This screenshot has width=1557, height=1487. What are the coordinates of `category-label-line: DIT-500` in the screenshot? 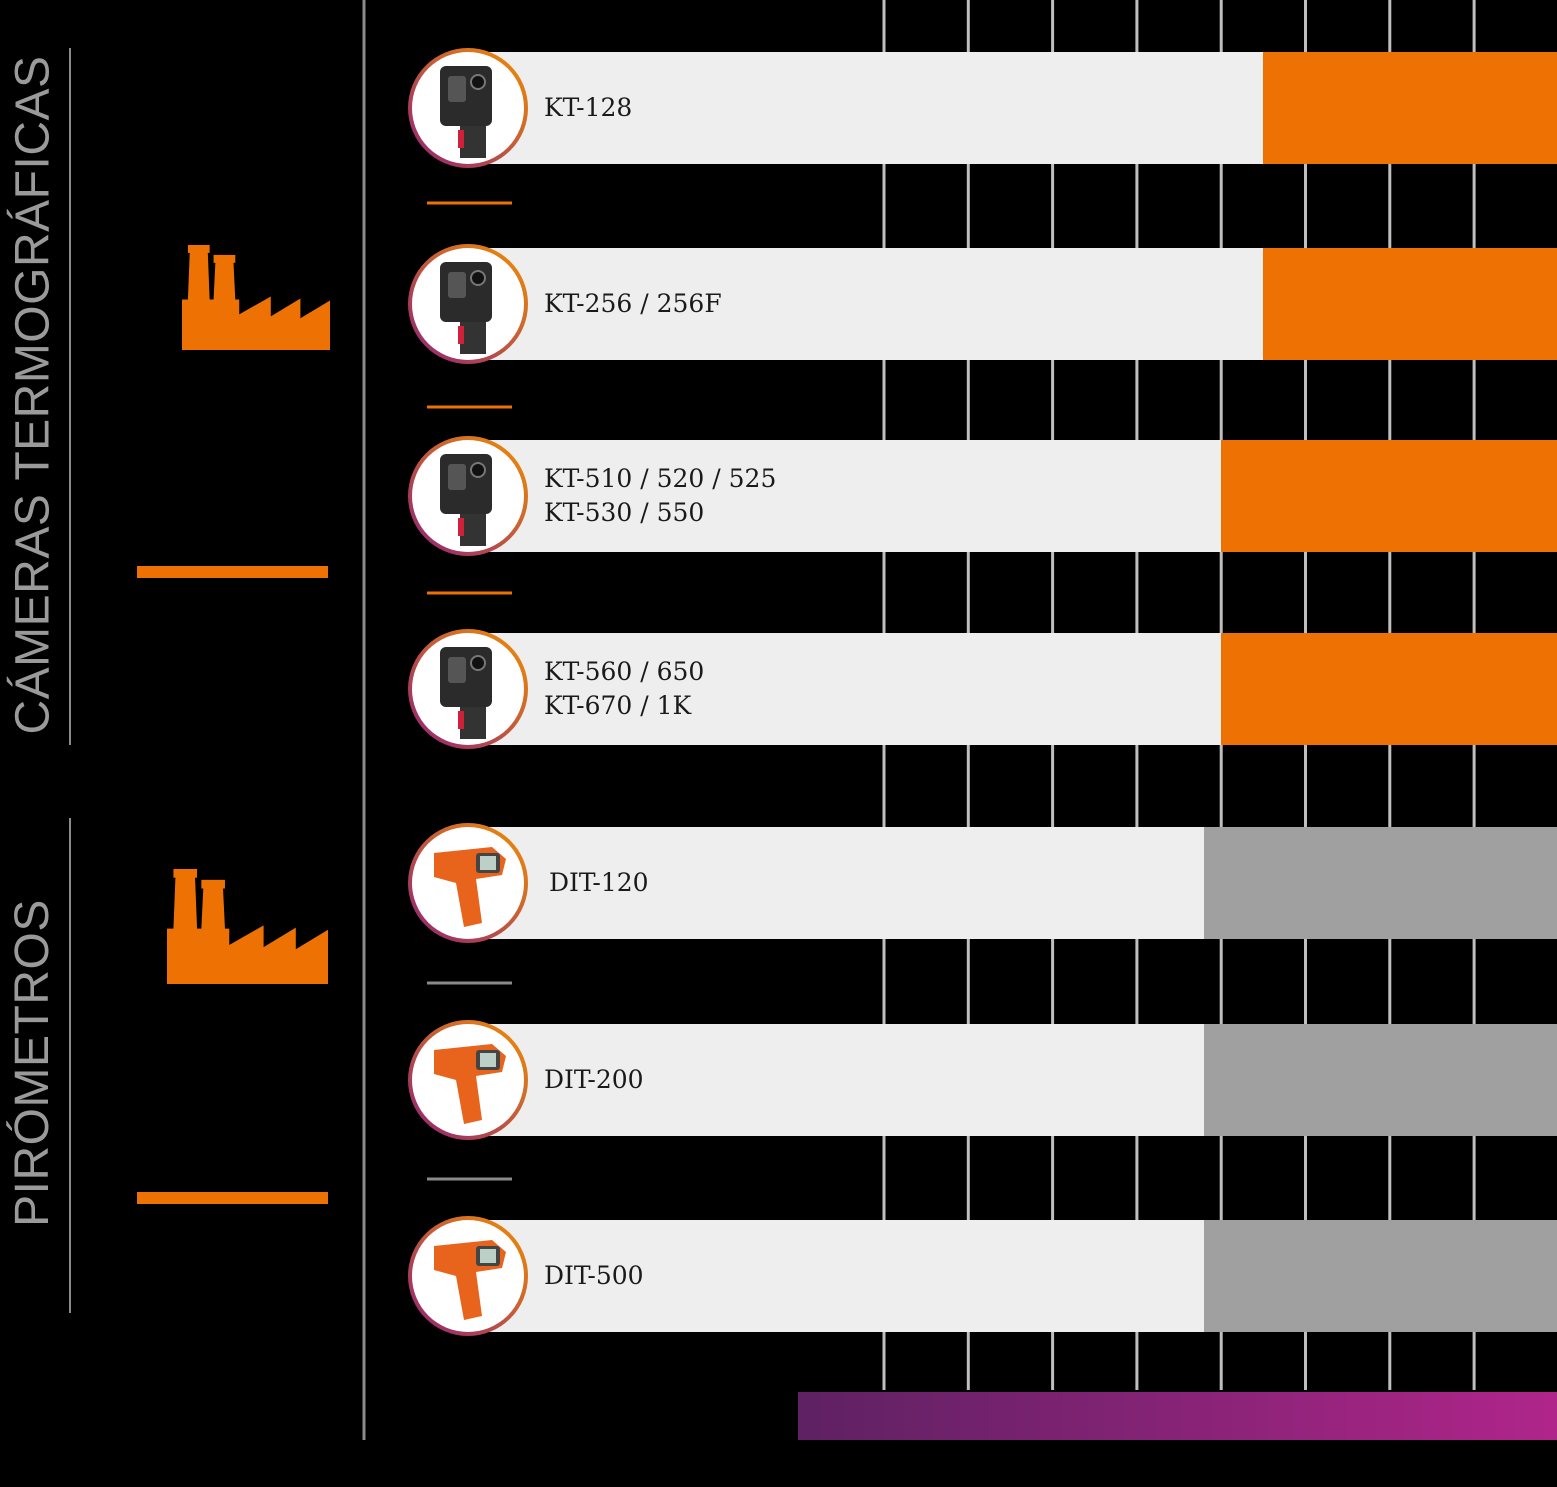 It's located at (594, 1275).